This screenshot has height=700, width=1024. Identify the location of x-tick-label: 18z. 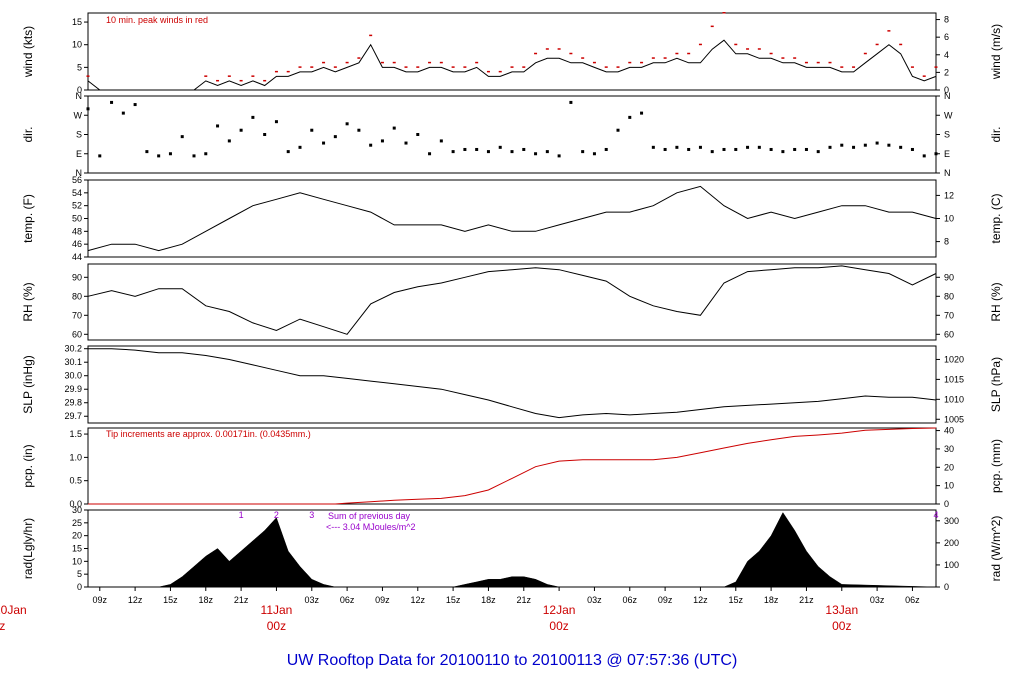
(771, 600).